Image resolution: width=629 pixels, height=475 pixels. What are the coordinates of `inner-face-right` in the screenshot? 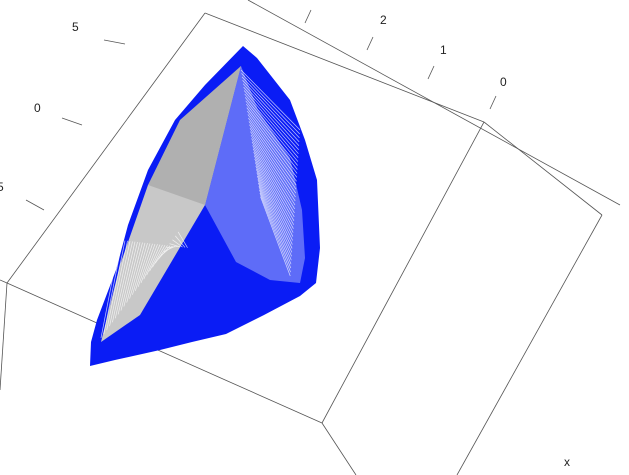 It's located at (255, 174).